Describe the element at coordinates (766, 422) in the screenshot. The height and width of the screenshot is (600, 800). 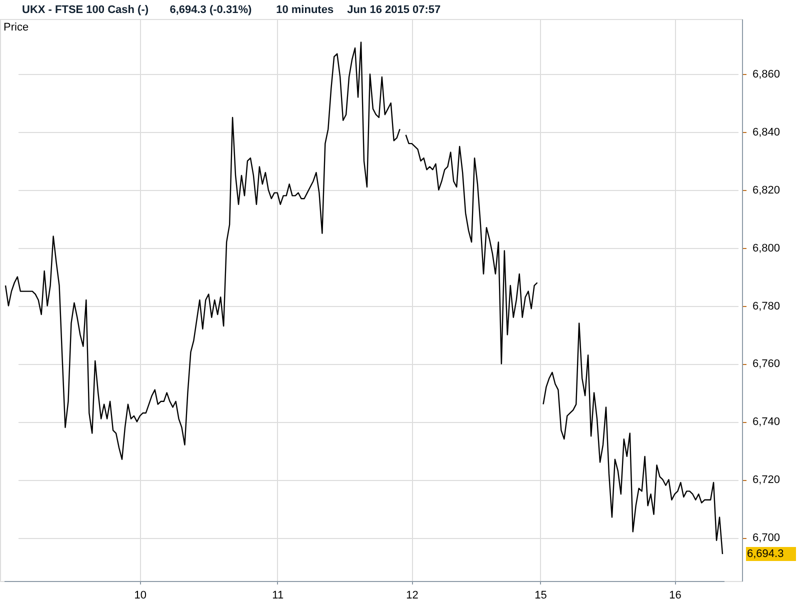
I see `y-tick-label: 6,740` at that location.